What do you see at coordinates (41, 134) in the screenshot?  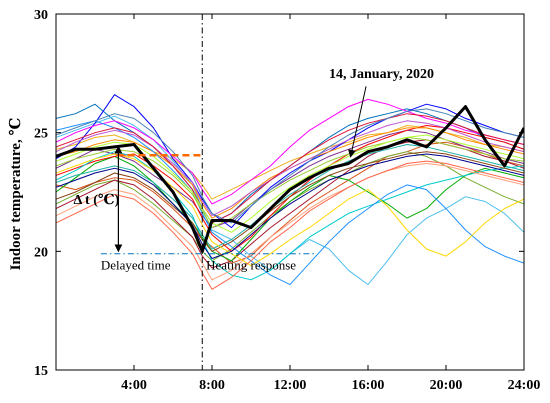 I see `y-tick-label: 25` at bounding box center [41, 134].